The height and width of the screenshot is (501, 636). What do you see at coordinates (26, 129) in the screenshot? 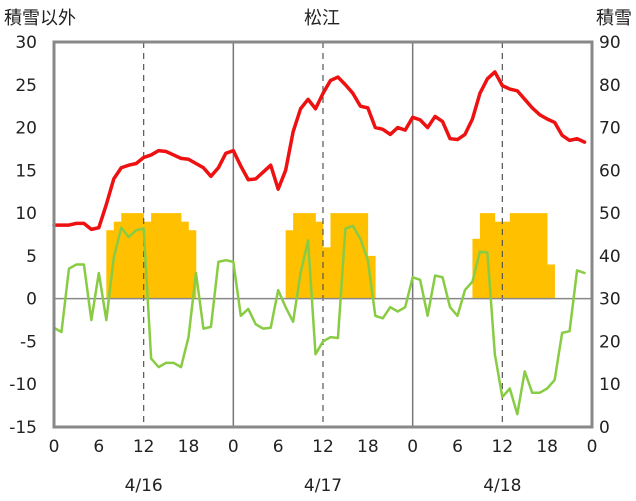
I see `left-tick-label: 20` at bounding box center [26, 129].